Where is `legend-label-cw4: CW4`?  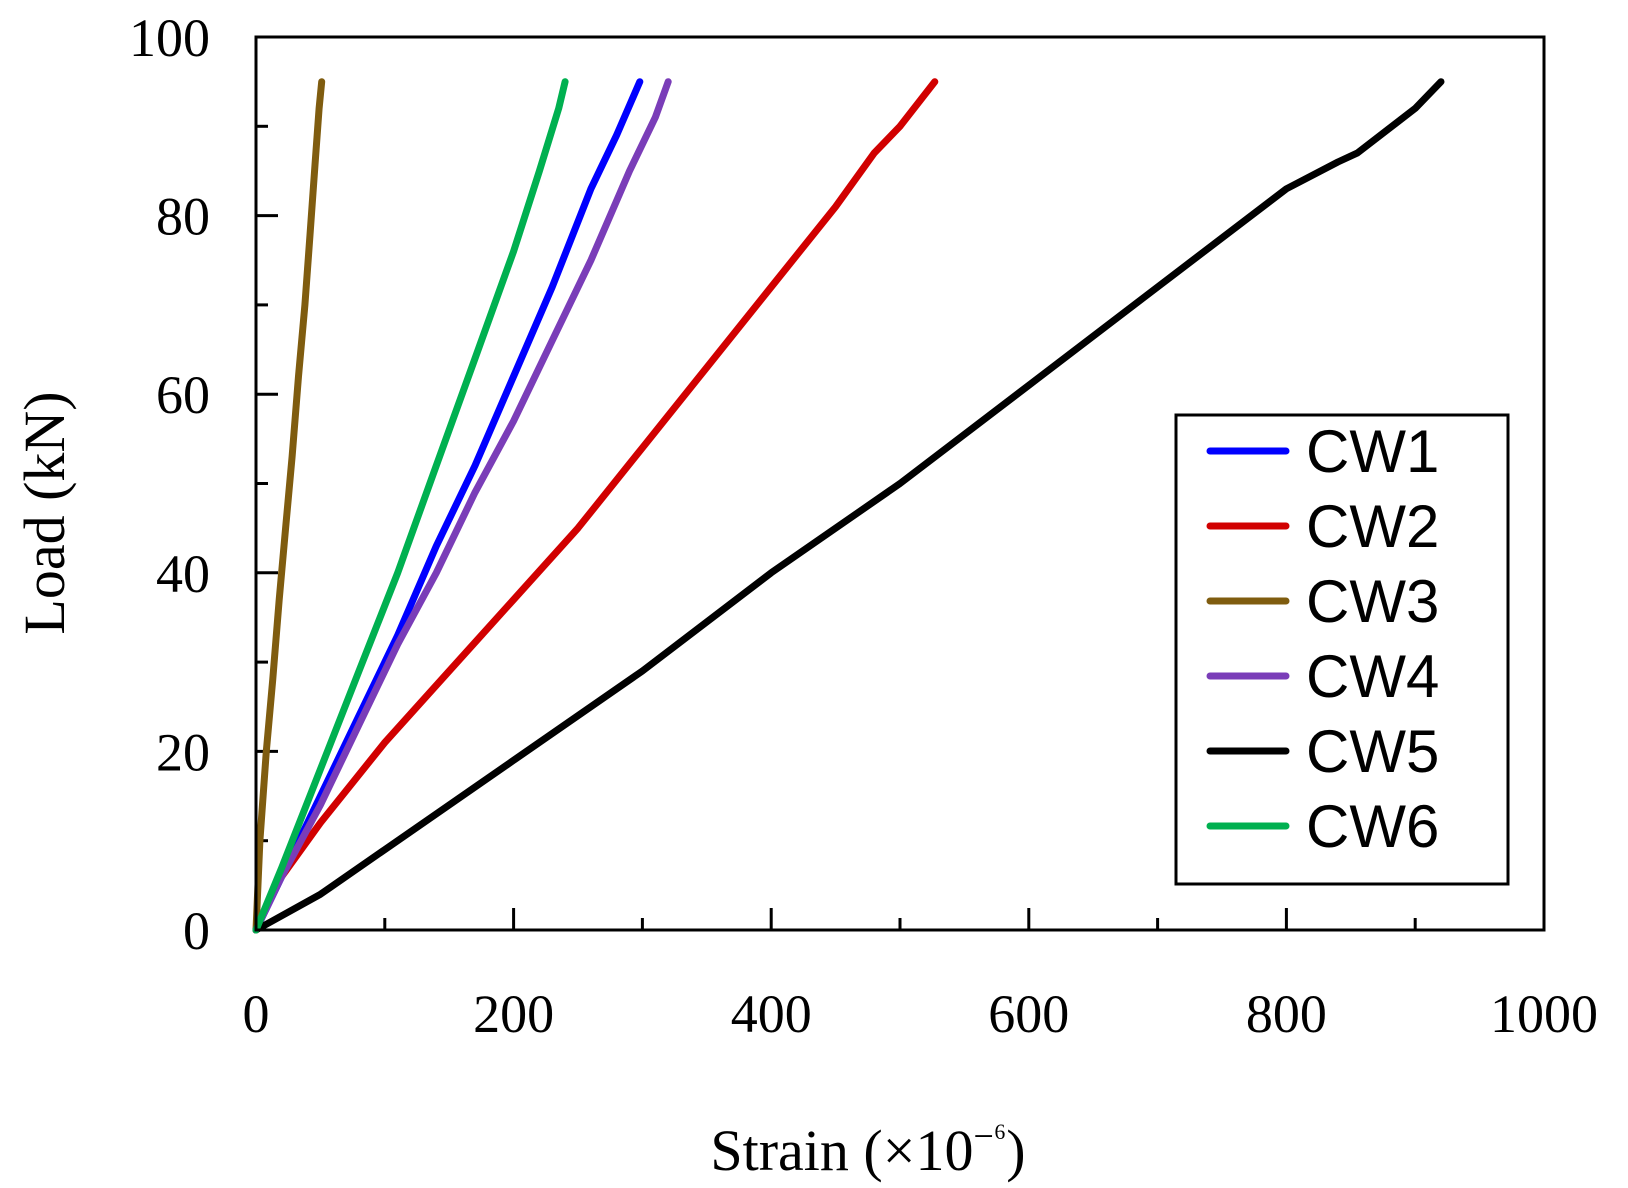
legend-label-cw4: CW4 is located at coordinates (1372, 676).